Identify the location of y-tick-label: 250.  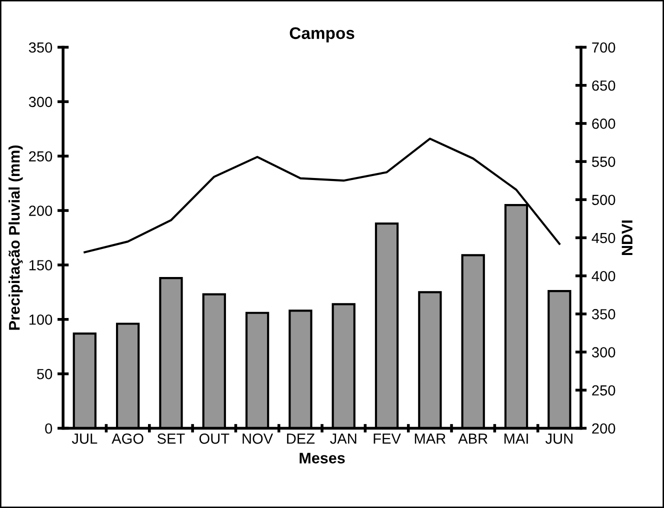
(40, 156).